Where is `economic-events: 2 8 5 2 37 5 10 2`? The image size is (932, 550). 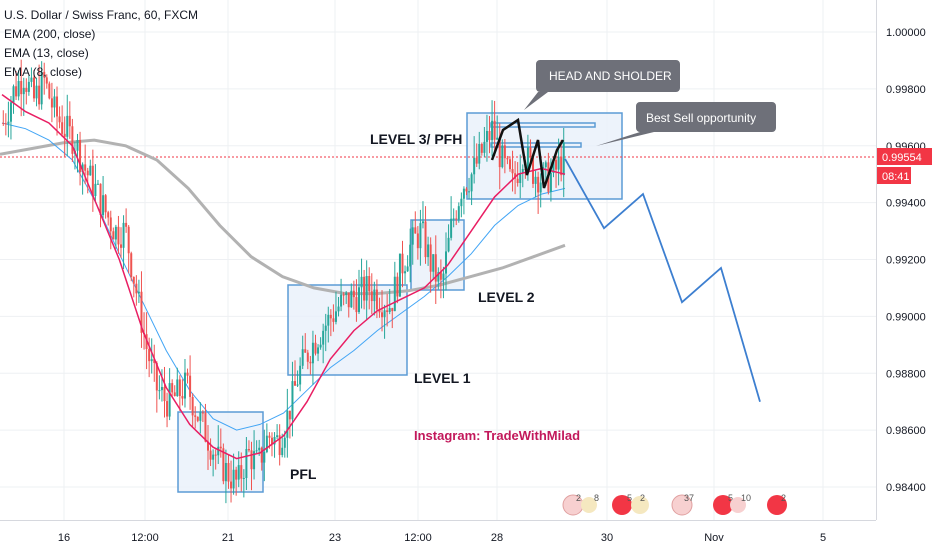
economic-events: 2 8 5 2 37 5 10 2 is located at coordinates (674, 504).